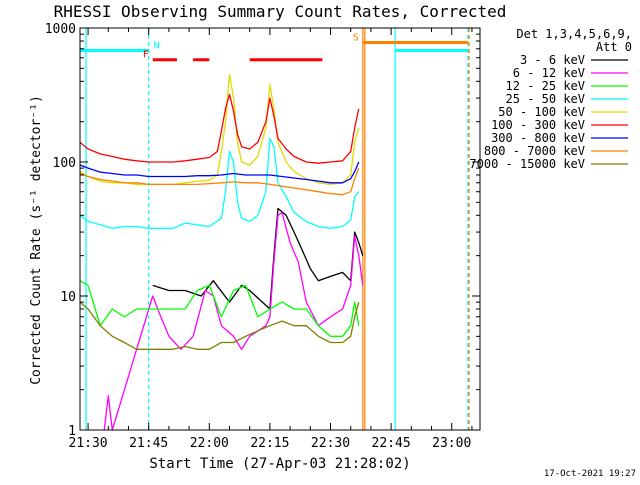 The image size is (640, 485). I want to click on legend-header-attenuator: Att 0, so click(614, 47).